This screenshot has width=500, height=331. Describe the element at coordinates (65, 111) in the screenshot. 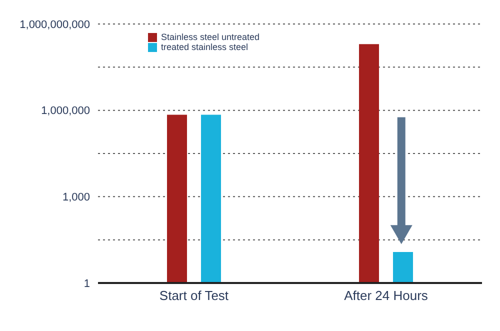

I see `y-tick-label: 1,000,000` at that location.